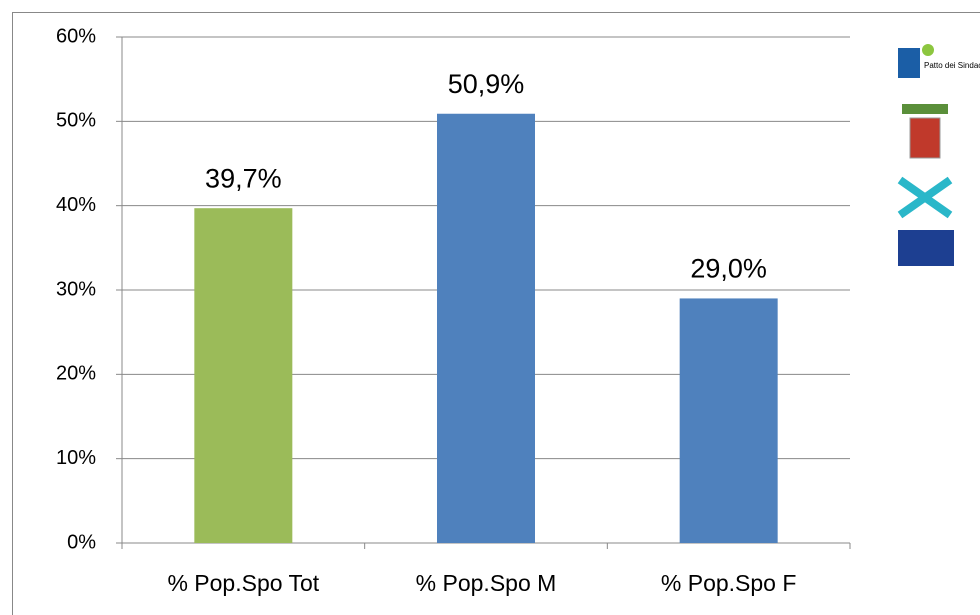 Image resolution: width=980 pixels, height=615 pixels. Describe the element at coordinates (76, 121) in the screenshot. I see `y-tick-label: 50%` at that location.